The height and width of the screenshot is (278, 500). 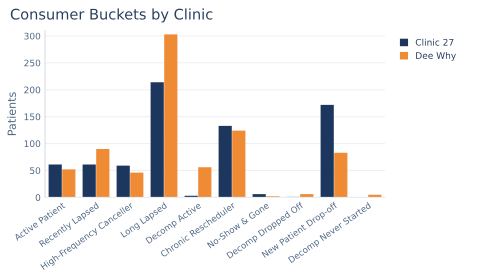 What do you see at coordinates (111, 15) in the screenshot?
I see `chart-title: Consumer Buckets by Clinic` at bounding box center [111, 15].